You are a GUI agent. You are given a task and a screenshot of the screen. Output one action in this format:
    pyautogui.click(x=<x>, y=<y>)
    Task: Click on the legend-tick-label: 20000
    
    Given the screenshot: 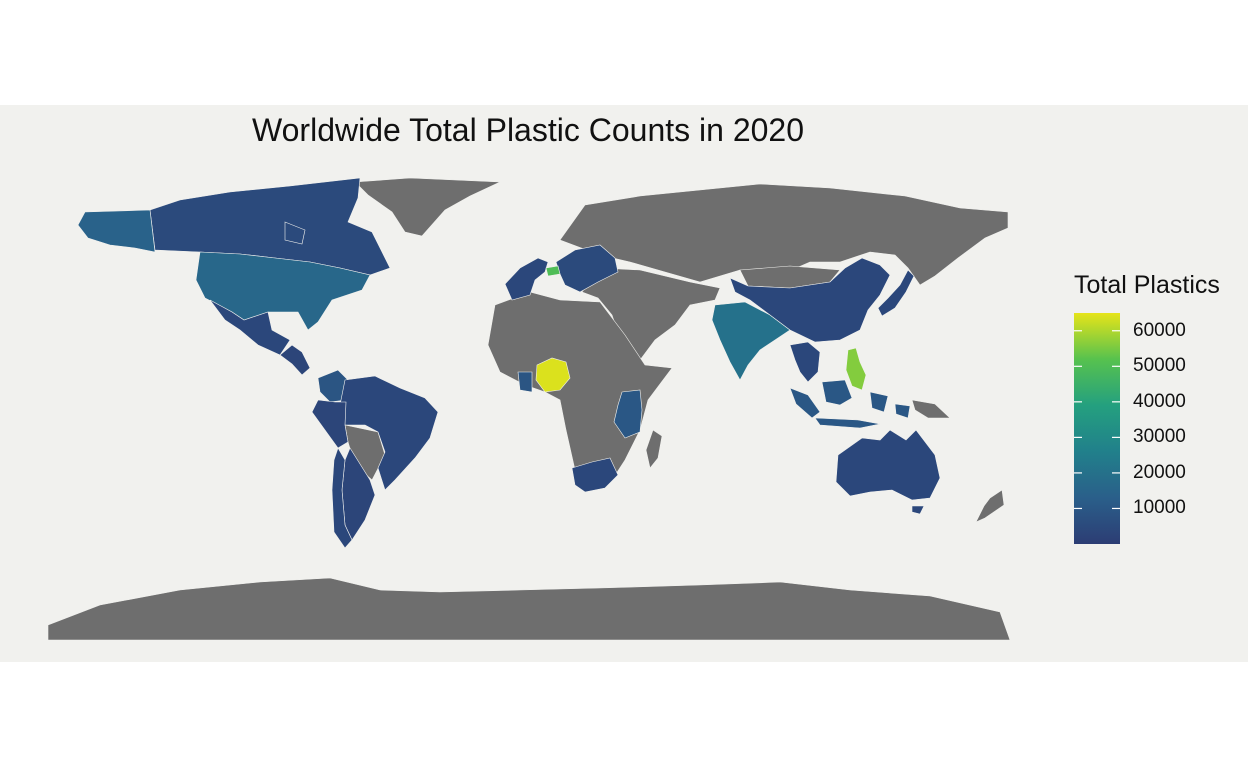 What is the action you would take?
    pyautogui.click(x=1159, y=472)
    